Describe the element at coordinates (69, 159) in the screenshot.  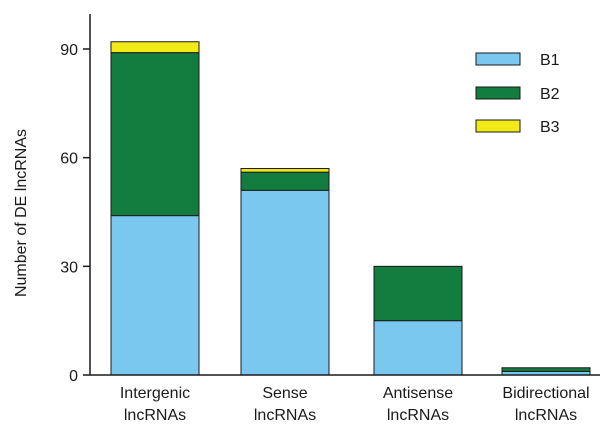
I see `y-tick-label: 60` at that location.